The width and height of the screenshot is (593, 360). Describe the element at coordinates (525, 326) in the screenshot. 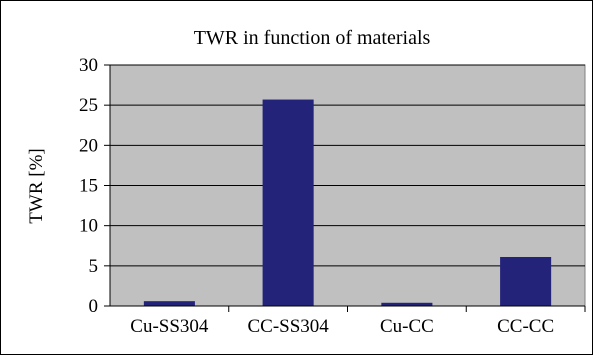

I see `x-tick-label: CC-CC` at that location.